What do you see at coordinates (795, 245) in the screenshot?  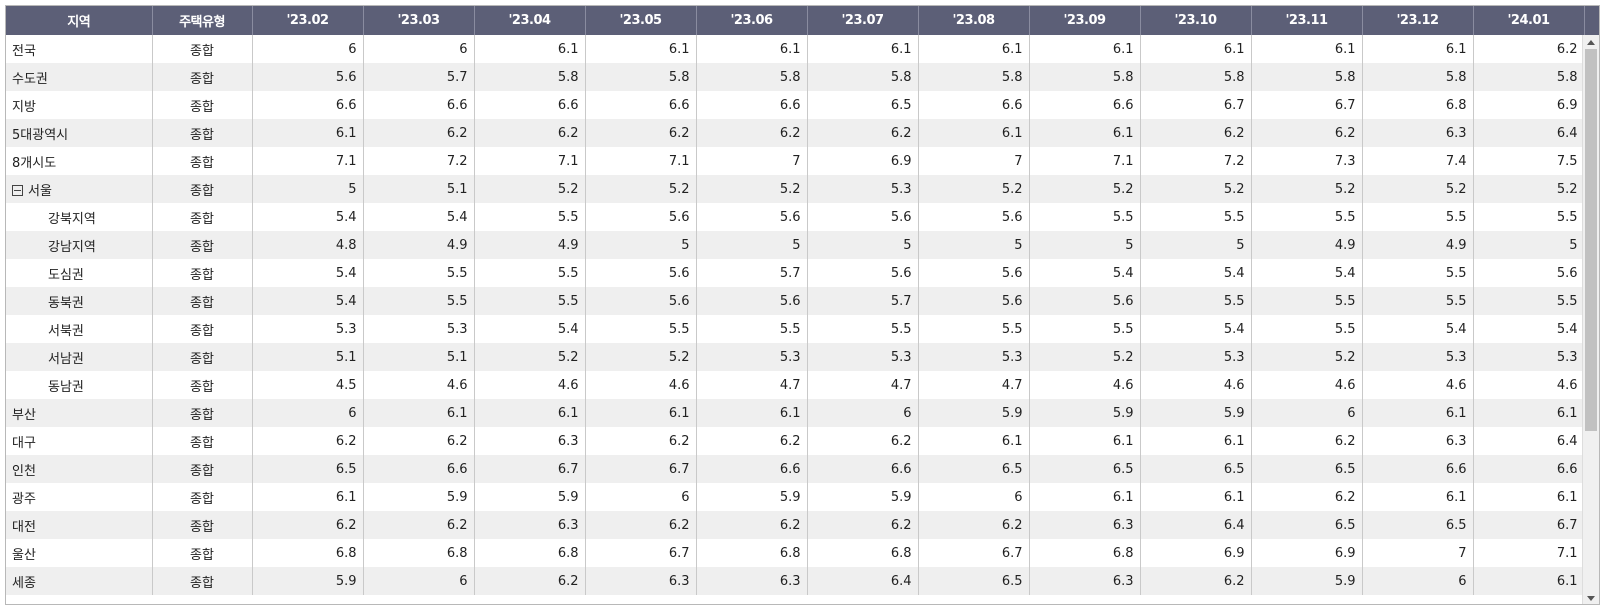 I see `table-row: 강남지역 종합 4.8 4.9 4.9 5 5 5 5 5 5 4.9 4.9 5` at bounding box center [795, 245].